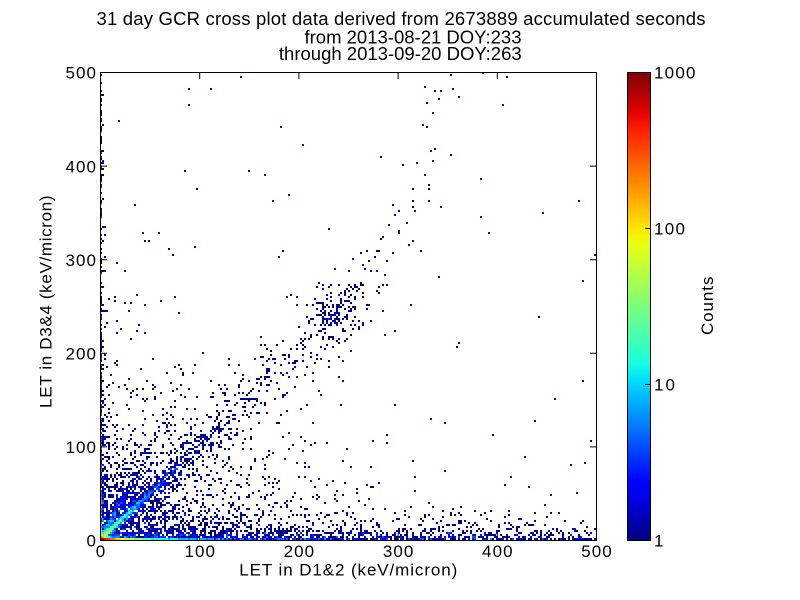 The width and height of the screenshot is (800, 600). What do you see at coordinates (348, 569) in the screenshot?
I see `svg-text: LET in D1&2 (keV/micron)` at bounding box center [348, 569].